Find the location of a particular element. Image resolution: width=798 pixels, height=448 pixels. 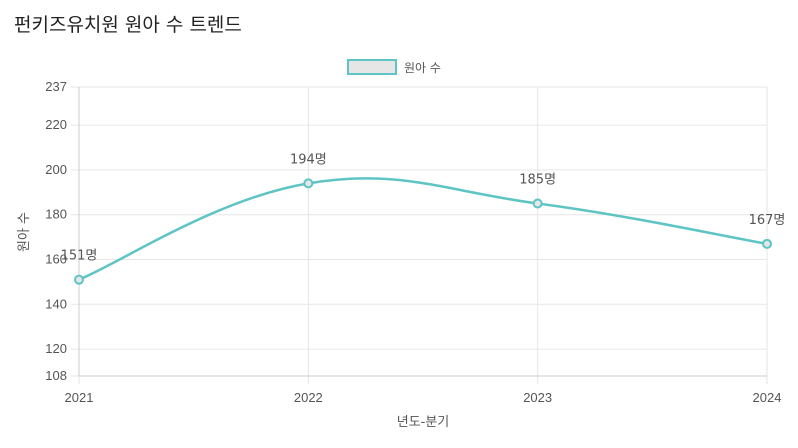

x-axis-title: 년도-분기 is located at coordinates (423, 422).